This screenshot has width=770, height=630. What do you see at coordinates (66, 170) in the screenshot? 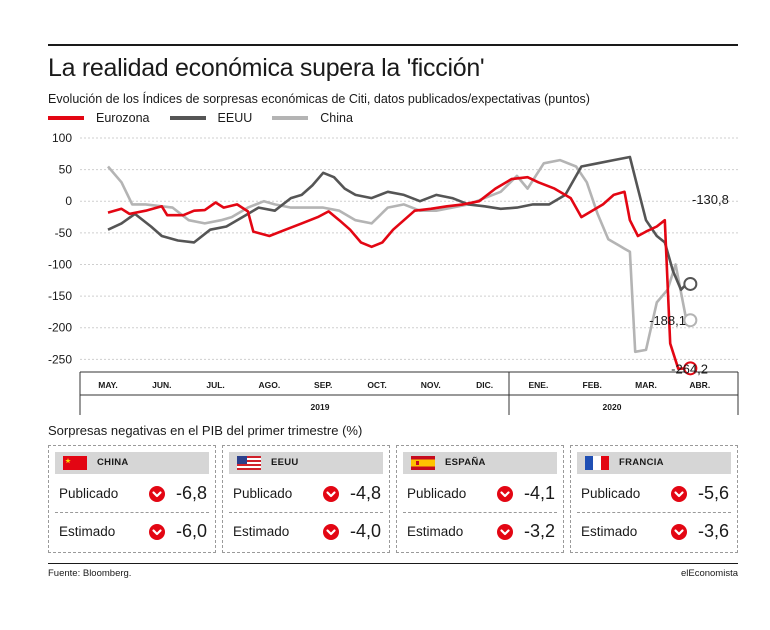
I see `y-tick-label: 50` at bounding box center [66, 170].